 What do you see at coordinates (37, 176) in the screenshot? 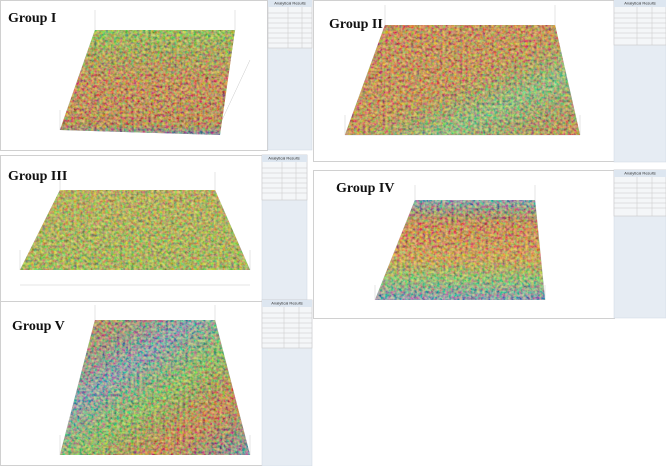
I see `group-label: Group III` at bounding box center [37, 176].